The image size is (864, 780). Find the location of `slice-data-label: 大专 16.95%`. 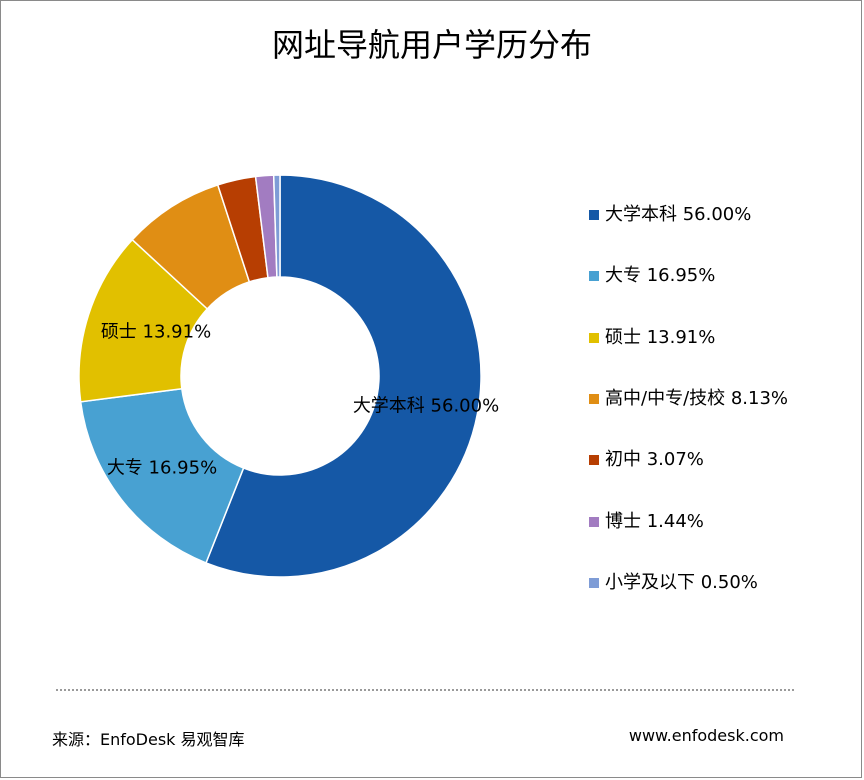

slice-data-label: 大专 16.95% is located at coordinates (162, 468).